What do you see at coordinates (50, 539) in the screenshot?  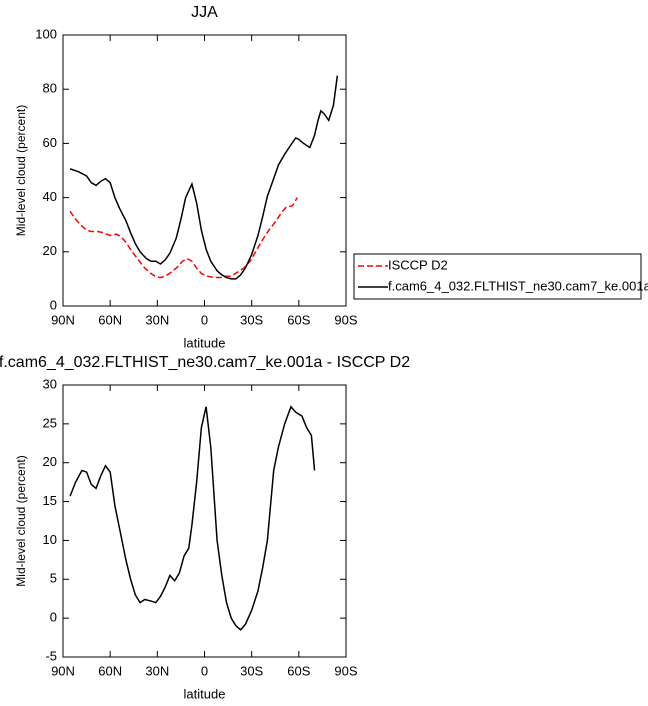 I see `y-tick-label: 10` at bounding box center [50, 539].